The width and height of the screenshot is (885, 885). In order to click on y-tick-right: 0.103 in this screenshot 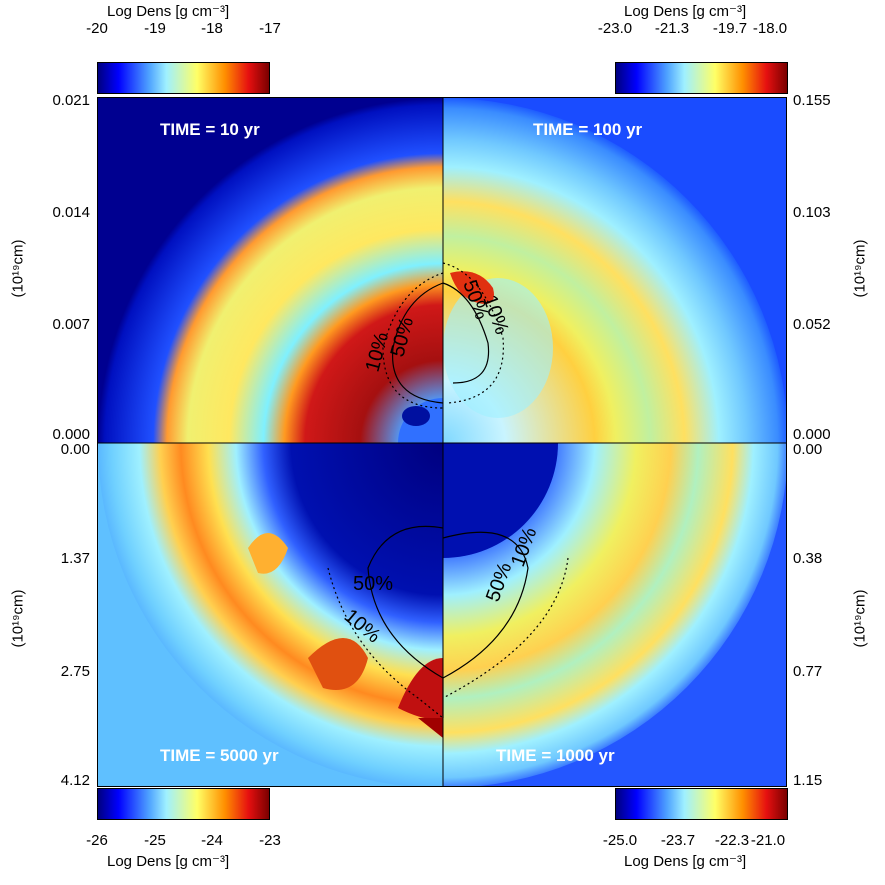, I will do `click(812, 212)`.